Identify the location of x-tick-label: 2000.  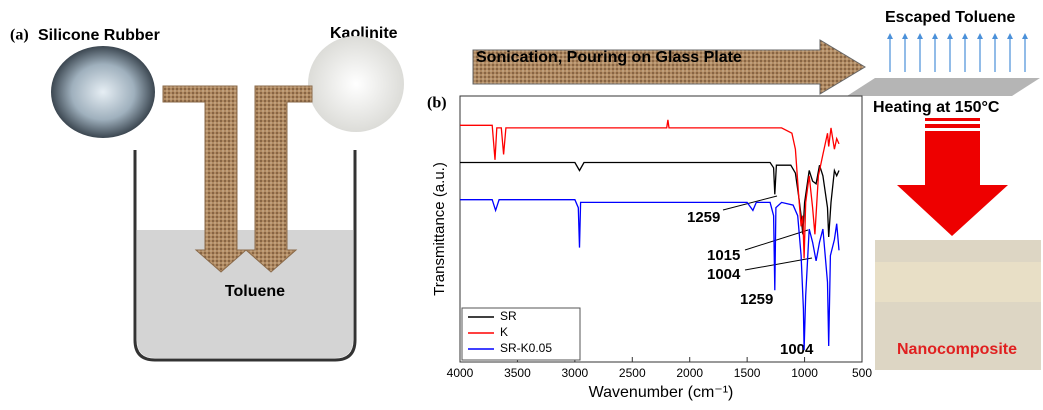
(689, 373).